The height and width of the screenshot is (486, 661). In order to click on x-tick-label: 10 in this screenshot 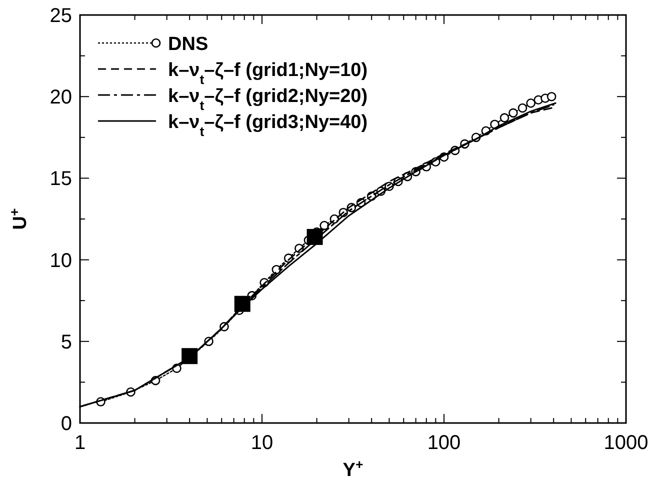, I will do `click(262, 443)`.